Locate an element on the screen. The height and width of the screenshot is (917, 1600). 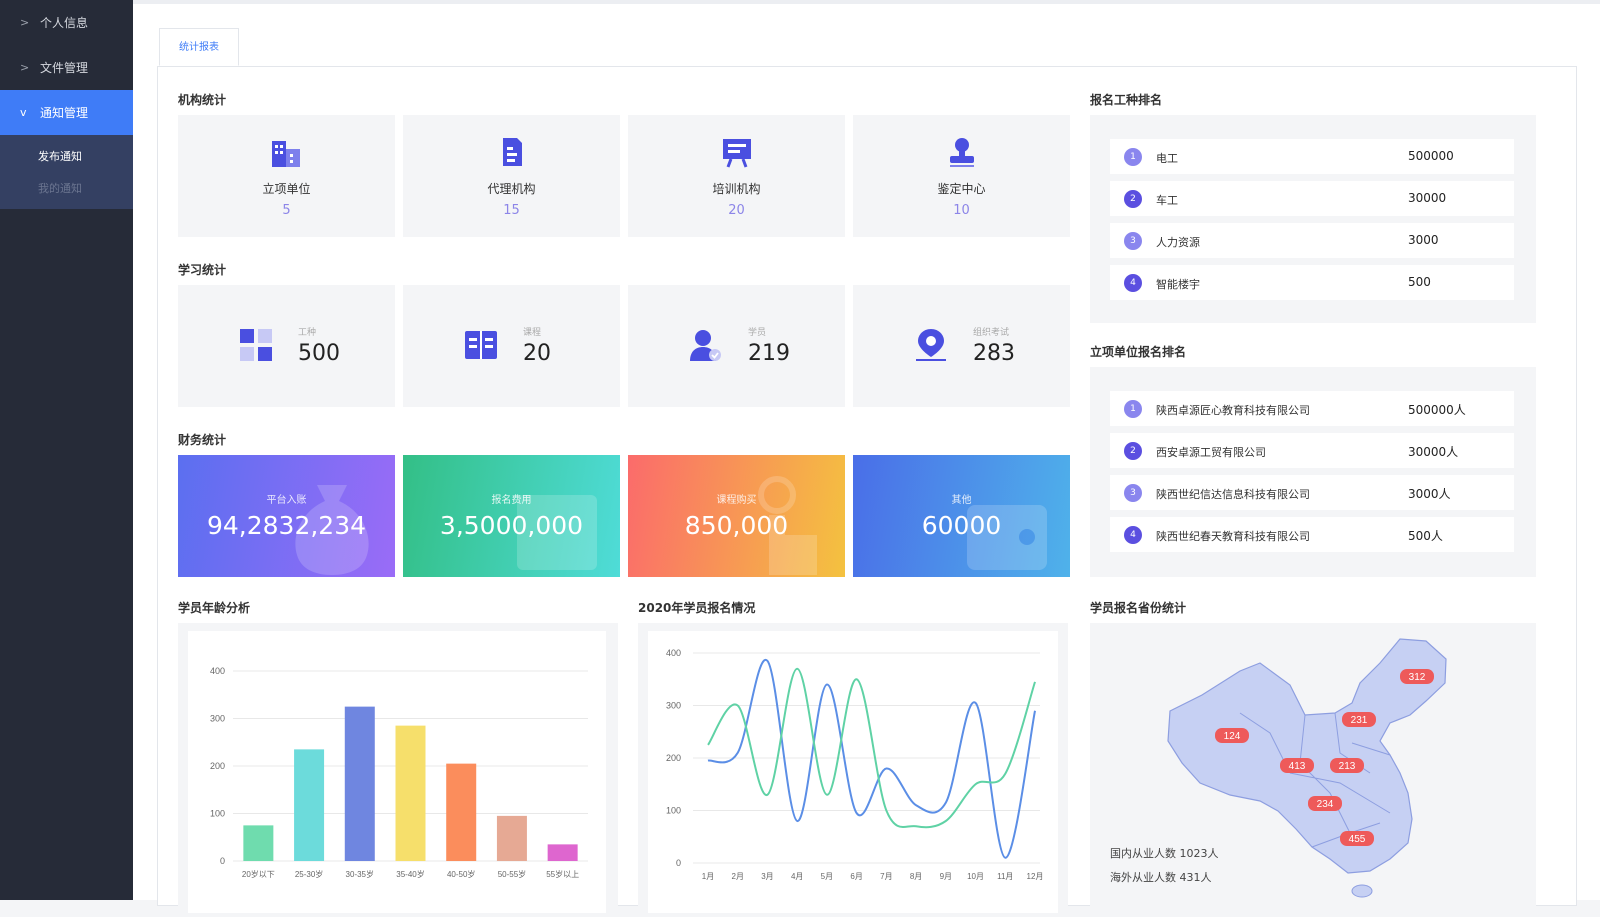
registration-chart-title: 2020年学员报名情况 is located at coordinates (697, 608).